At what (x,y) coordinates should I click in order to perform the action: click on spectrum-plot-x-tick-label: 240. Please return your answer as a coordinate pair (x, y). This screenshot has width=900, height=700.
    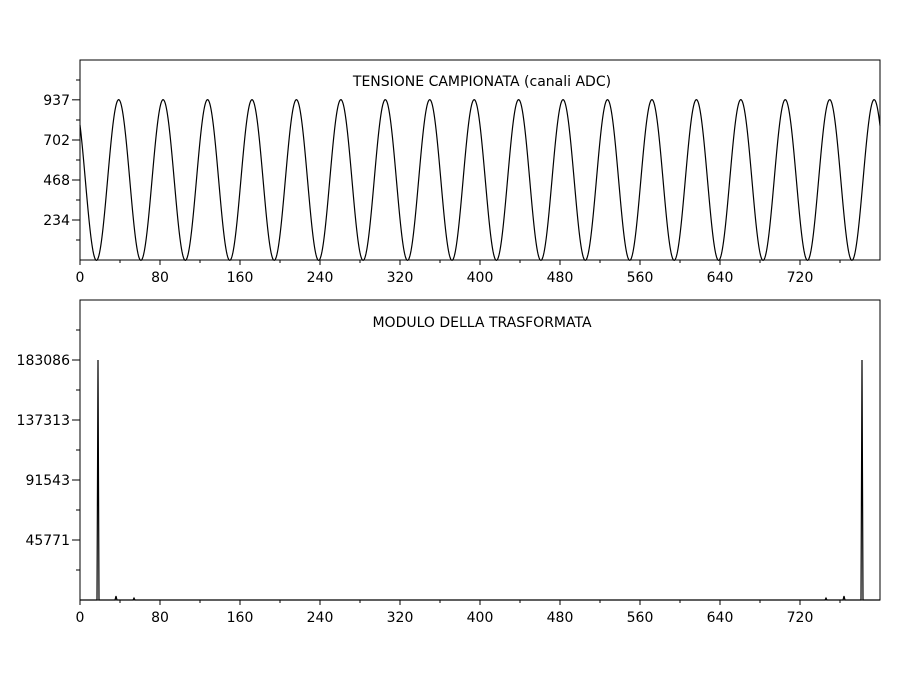
    Looking at the image, I should click on (320, 618).